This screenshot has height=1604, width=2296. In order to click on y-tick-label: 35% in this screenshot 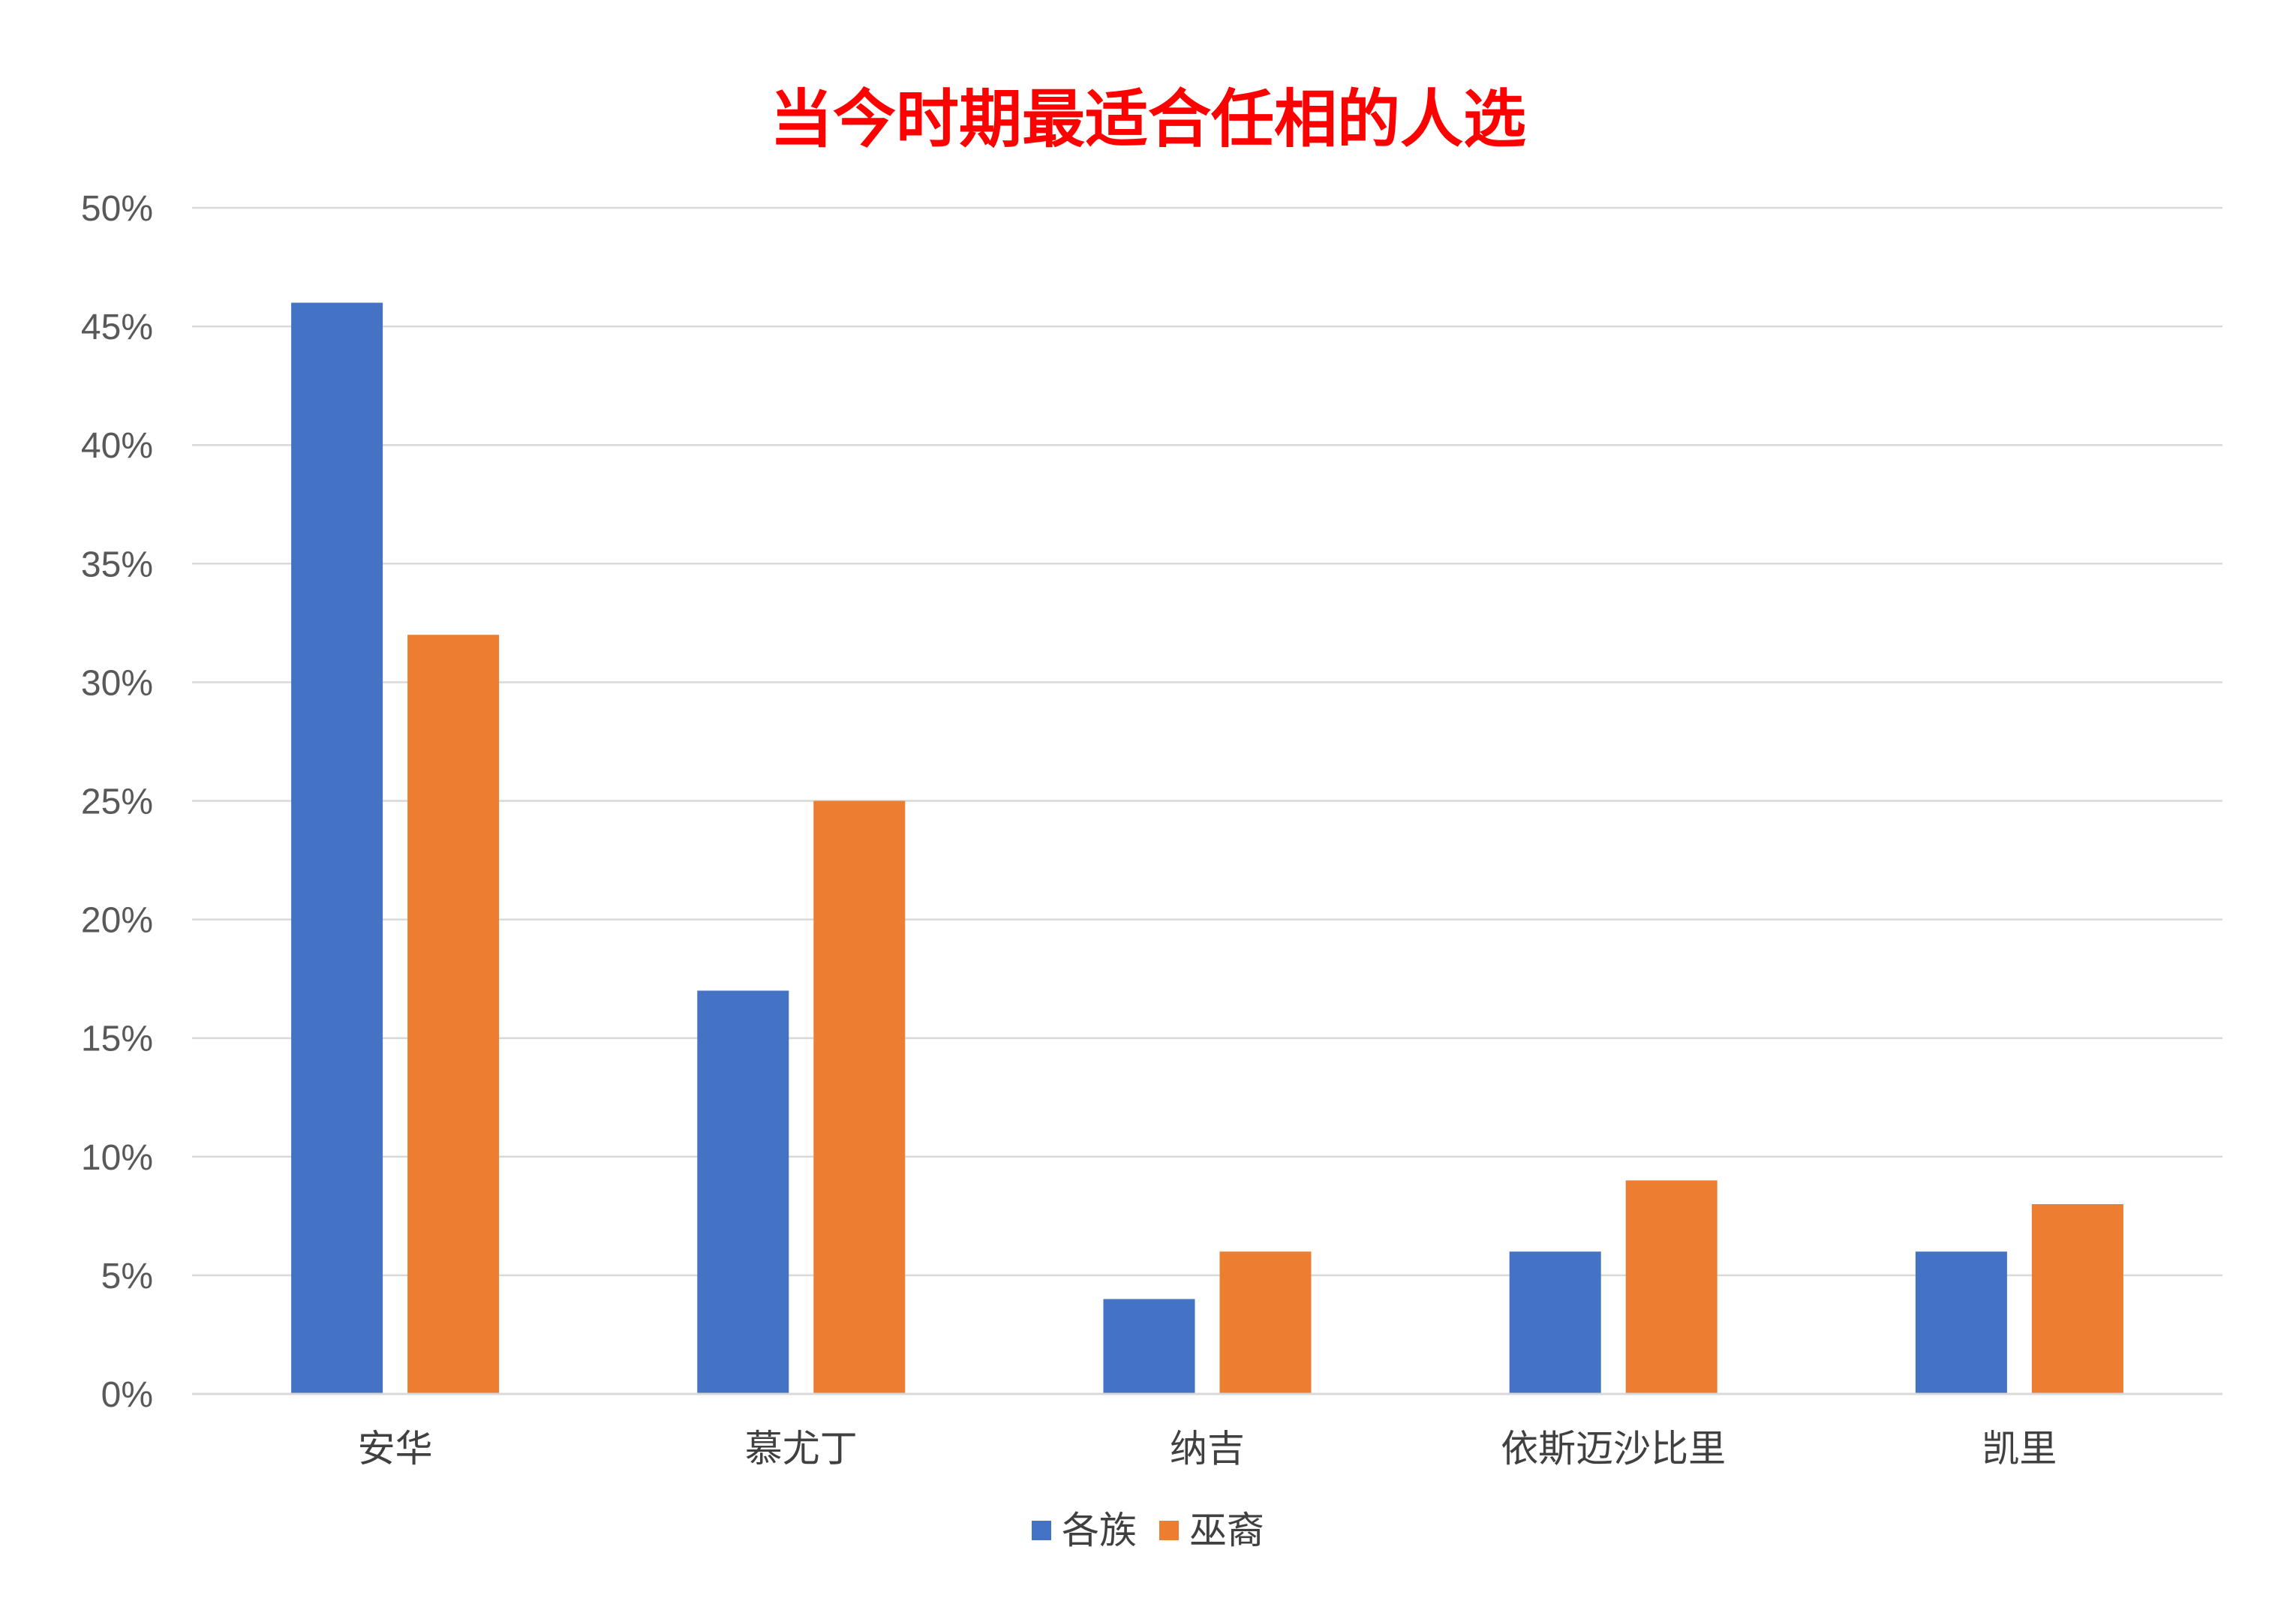, I will do `click(117, 565)`.